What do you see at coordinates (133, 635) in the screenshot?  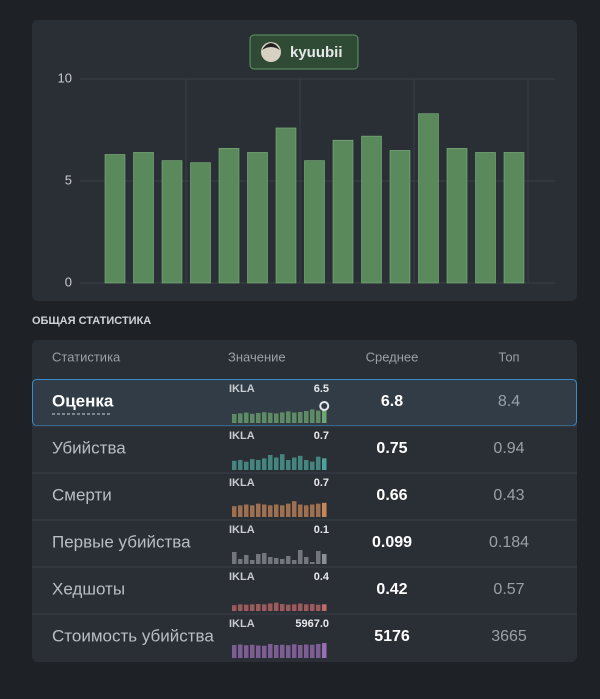 I see `stat-name: Стоимость убийства` at bounding box center [133, 635].